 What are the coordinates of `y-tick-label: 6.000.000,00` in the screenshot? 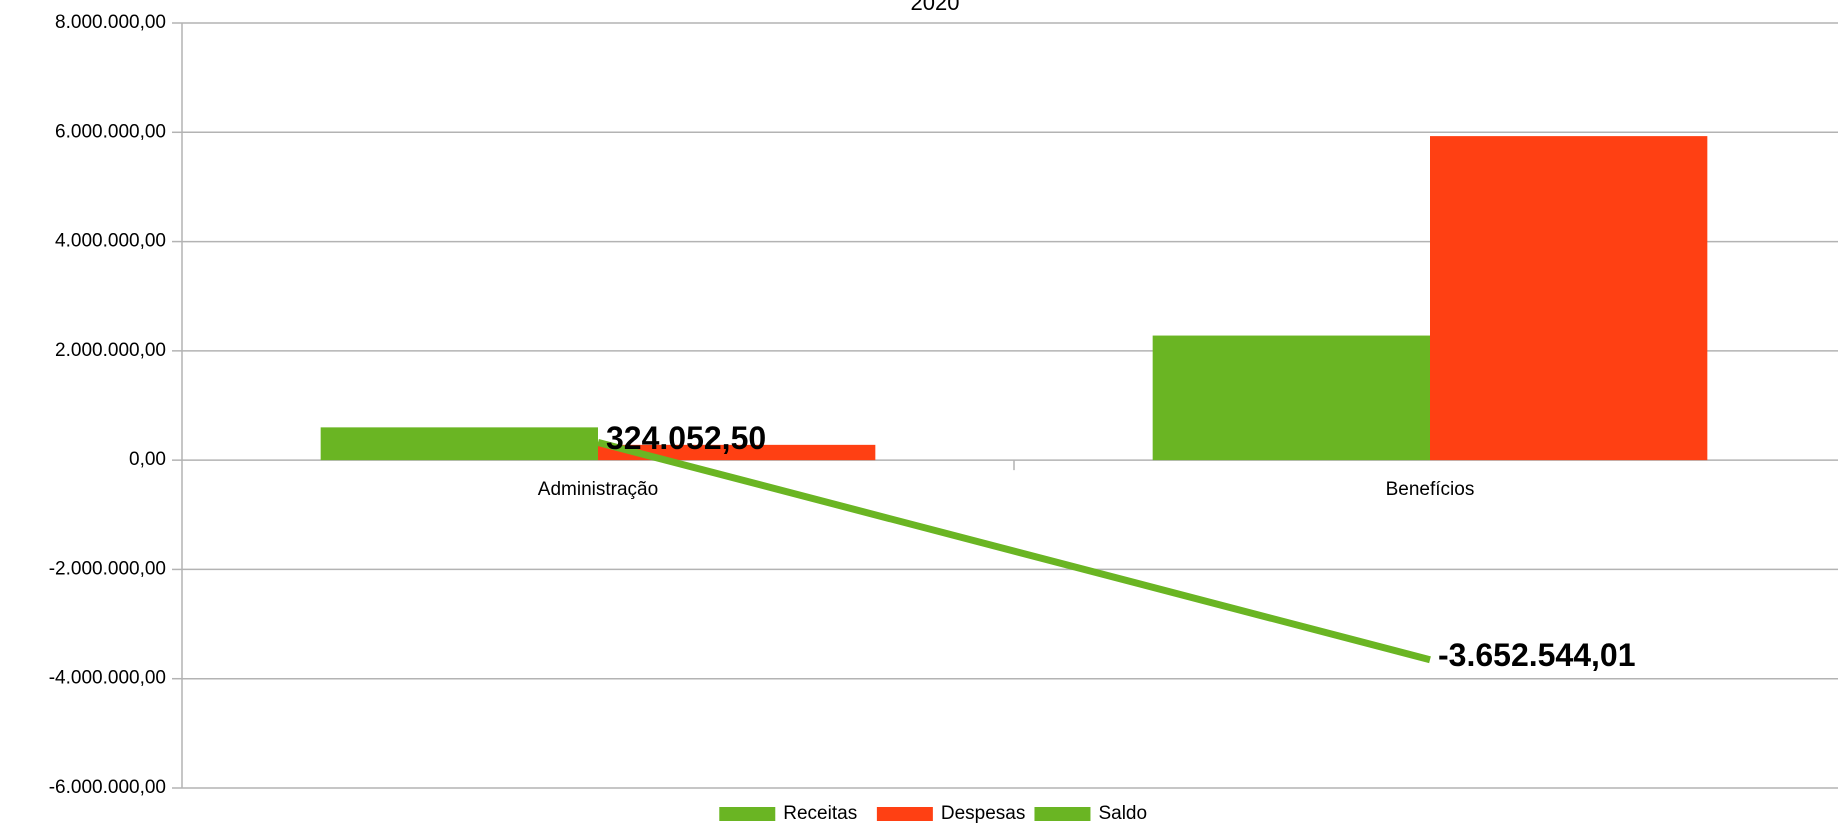 It's located at (110, 131).